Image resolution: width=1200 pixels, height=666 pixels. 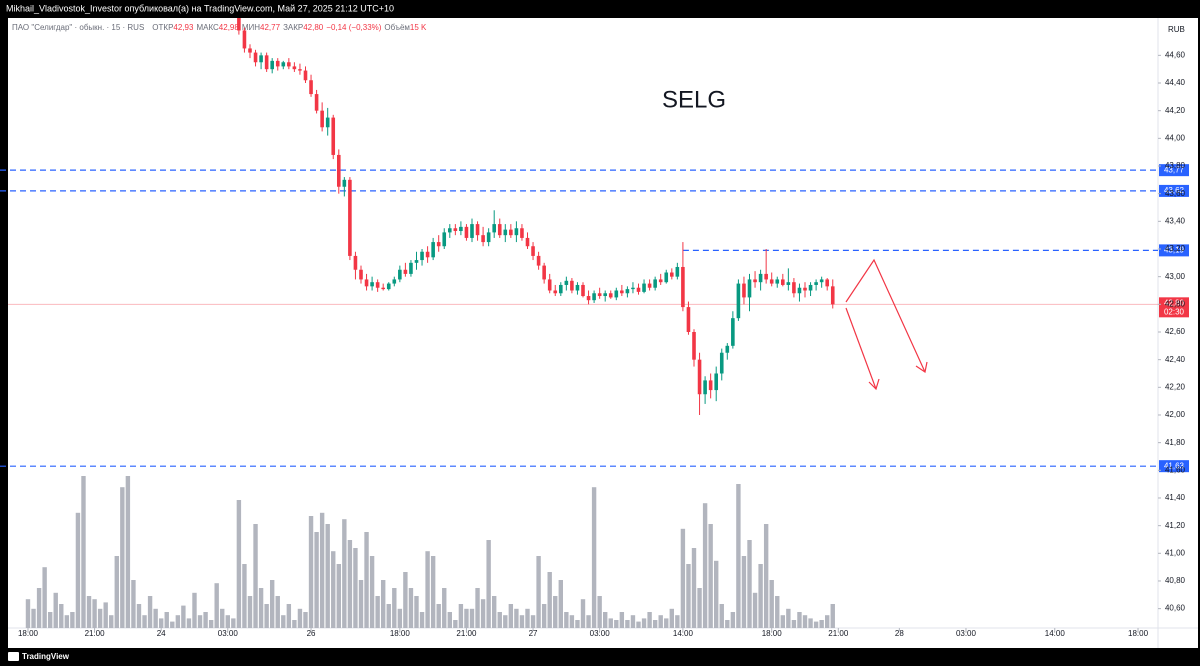 I want to click on y-tick-label: 44,60, so click(x=1175, y=54).